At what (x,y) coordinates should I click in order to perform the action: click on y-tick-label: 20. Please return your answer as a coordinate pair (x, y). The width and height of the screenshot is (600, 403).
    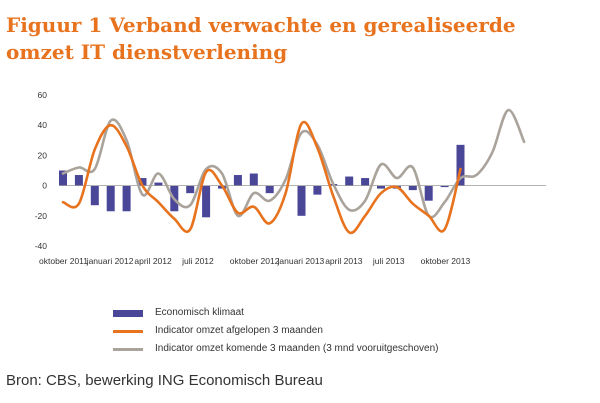
    Looking at the image, I should click on (43, 155).